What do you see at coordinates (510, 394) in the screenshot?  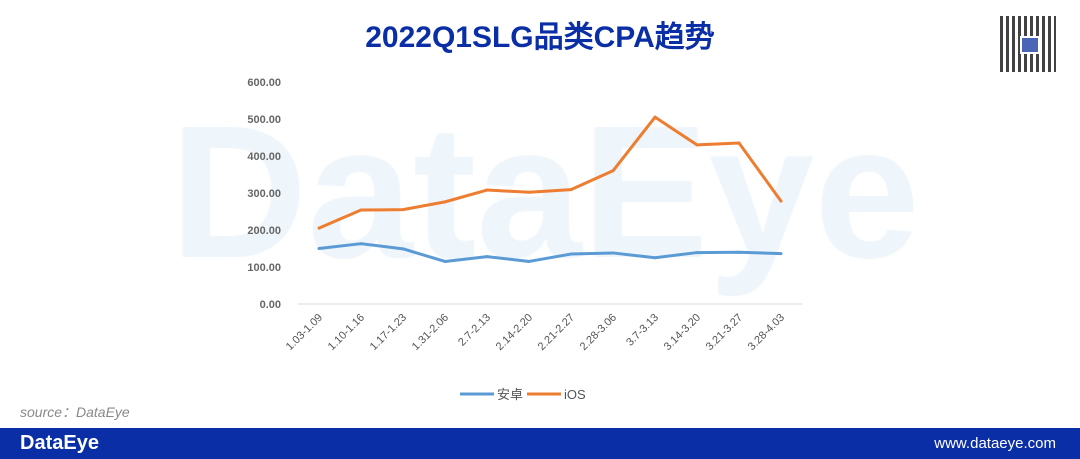 I see `legend-label: 安卓` at bounding box center [510, 394].